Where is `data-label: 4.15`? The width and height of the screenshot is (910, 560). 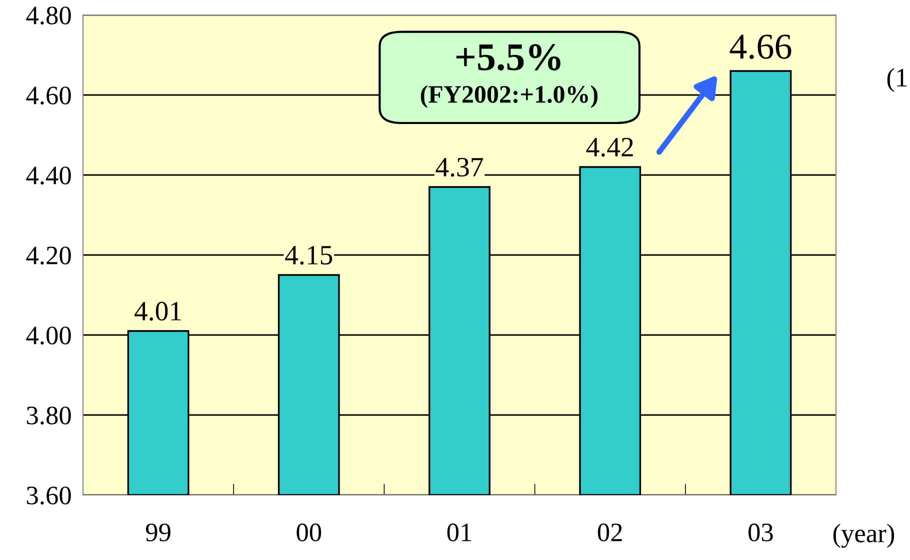
data-label: 4.15 is located at coordinates (308, 255).